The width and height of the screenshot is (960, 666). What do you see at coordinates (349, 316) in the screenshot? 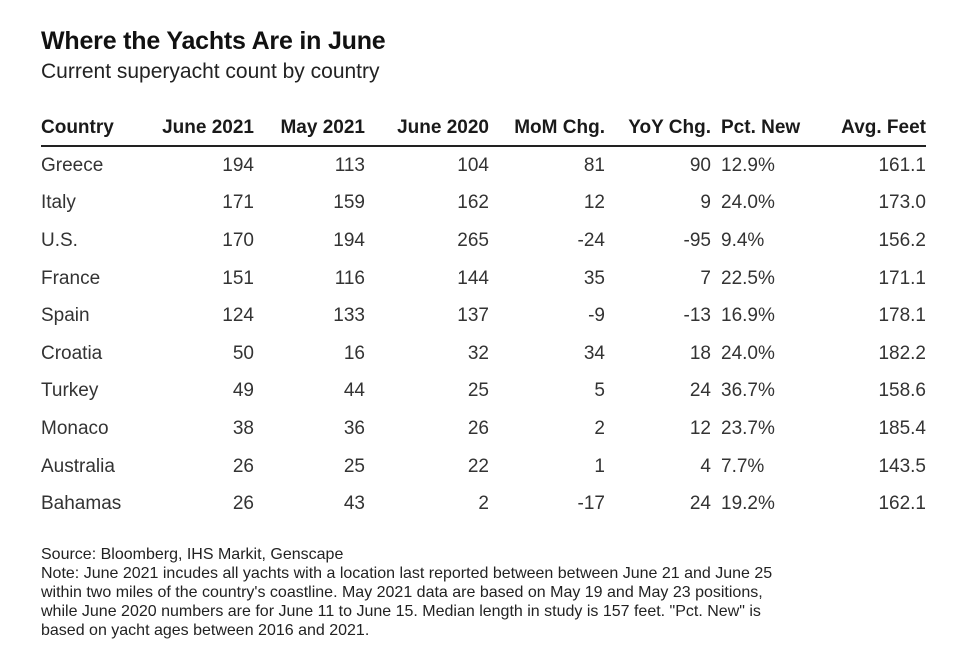
I see `may-2021-cell: 133` at bounding box center [349, 316].